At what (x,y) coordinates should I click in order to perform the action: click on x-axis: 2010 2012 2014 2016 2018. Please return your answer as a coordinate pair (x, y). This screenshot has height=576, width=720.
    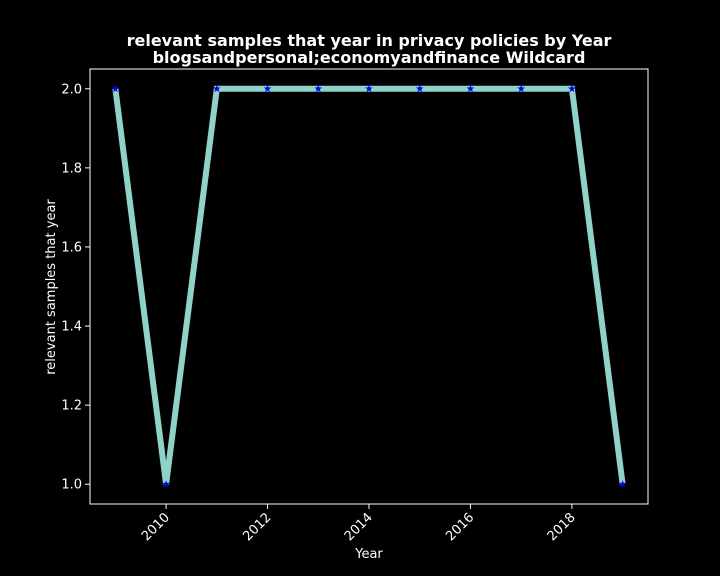
    Looking at the image, I should click on (359, 524).